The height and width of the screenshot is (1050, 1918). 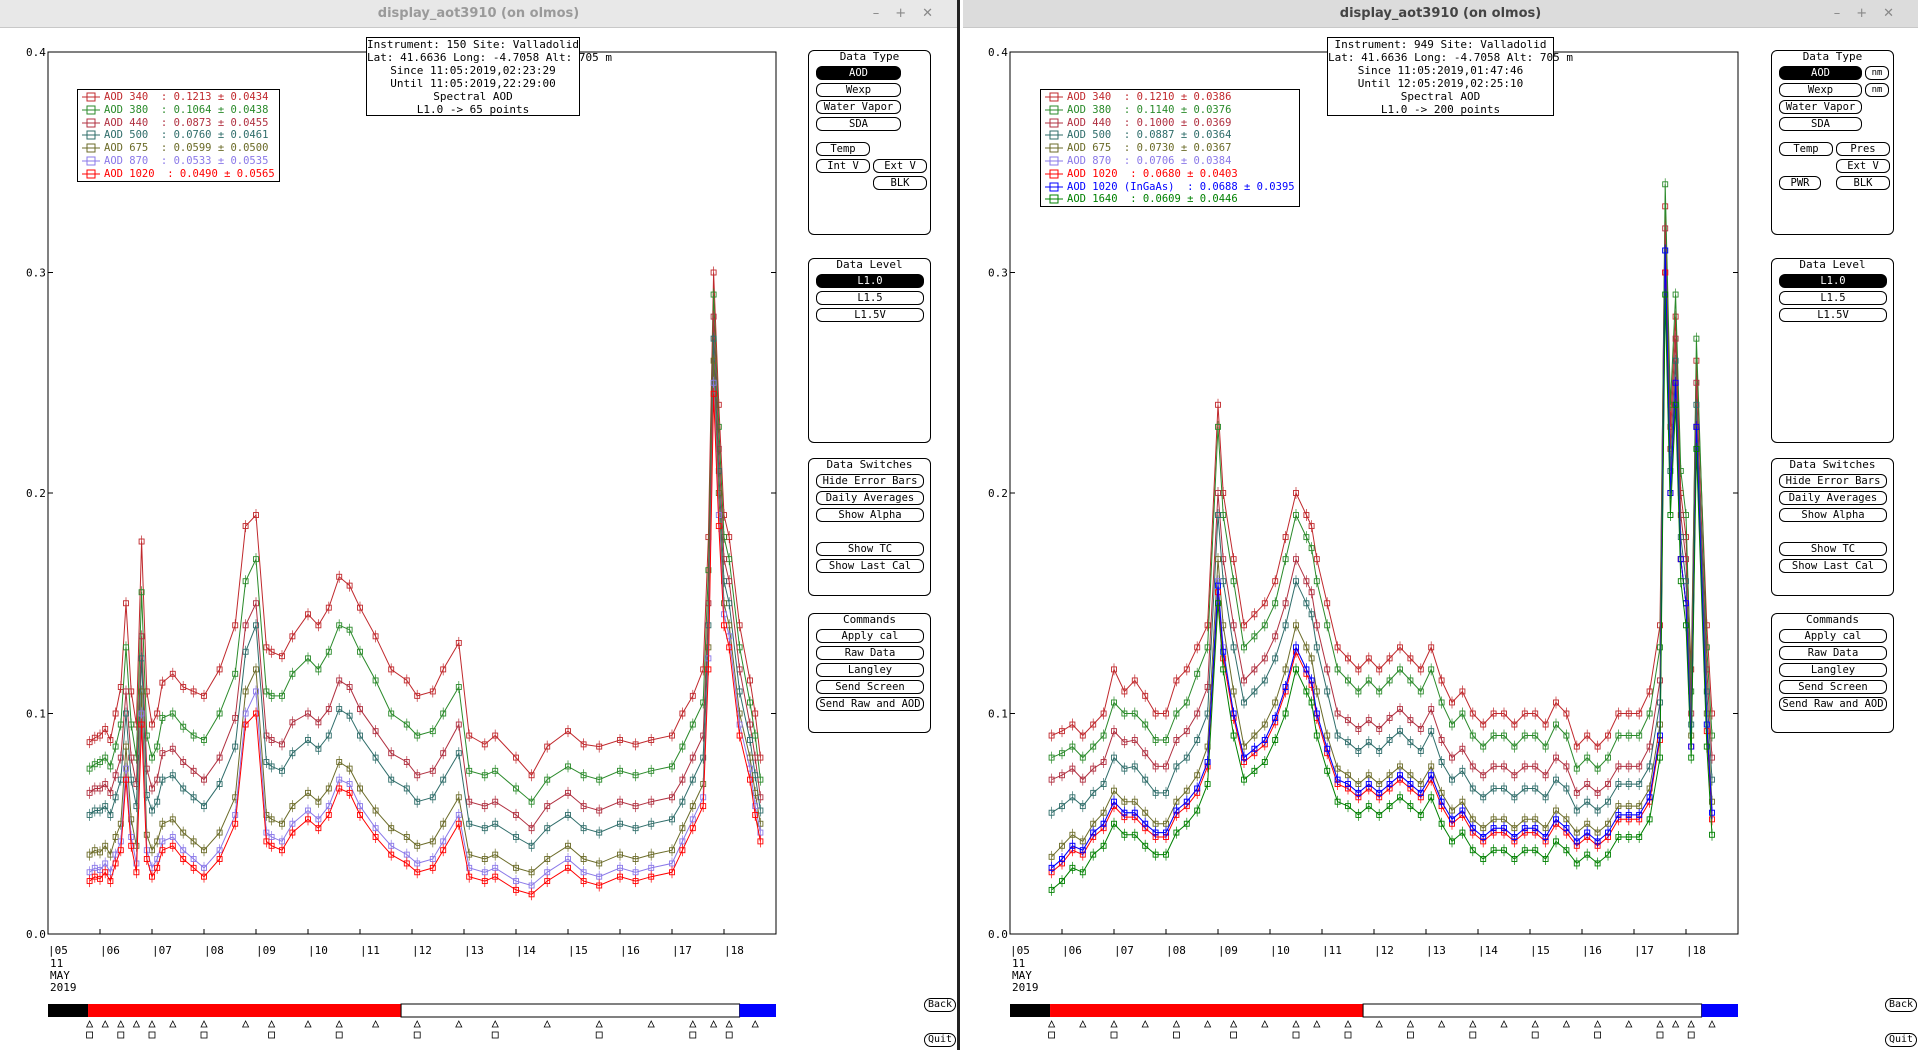 What do you see at coordinates (1863, 149) in the screenshot?
I see `pres-button: Pres` at bounding box center [1863, 149].